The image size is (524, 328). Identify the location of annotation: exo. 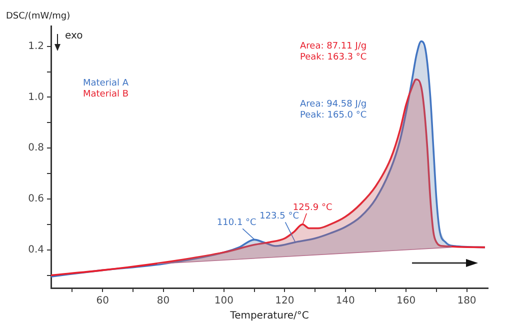
(74, 36).